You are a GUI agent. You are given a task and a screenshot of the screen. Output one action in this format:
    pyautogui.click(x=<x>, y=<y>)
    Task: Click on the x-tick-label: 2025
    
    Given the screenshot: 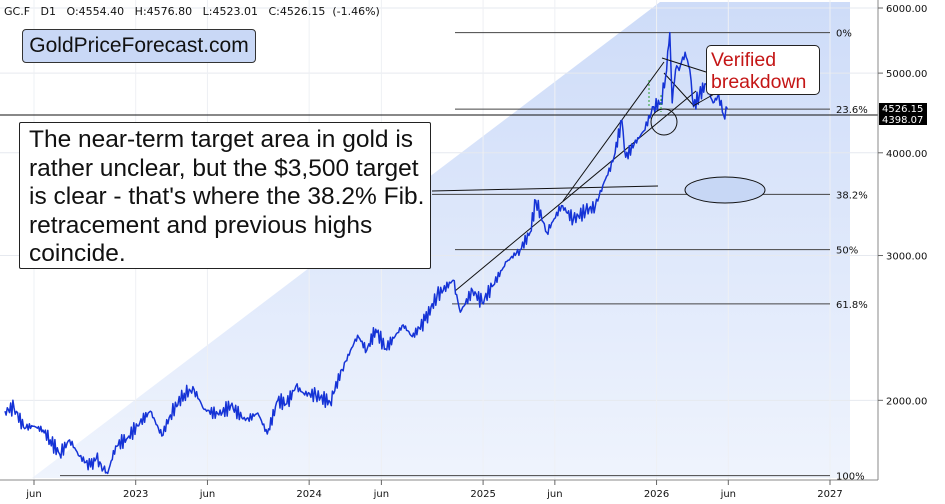 What is the action you would take?
    pyautogui.click(x=482, y=494)
    